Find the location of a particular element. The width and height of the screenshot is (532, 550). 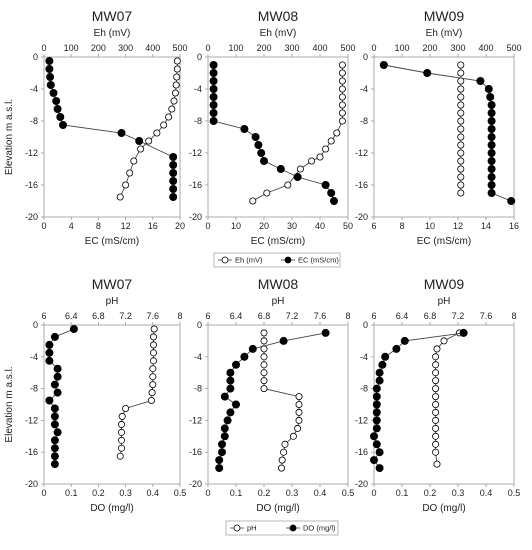

top-axis-tick-label: 0 is located at coordinates (207, 48).